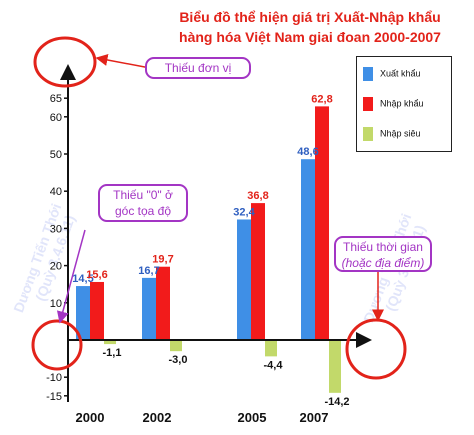 The image size is (474, 435). What do you see at coordinates (90, 417) in the screenshot?
I see `x-tick-2000: 2000` at bounding box center [90, 417].